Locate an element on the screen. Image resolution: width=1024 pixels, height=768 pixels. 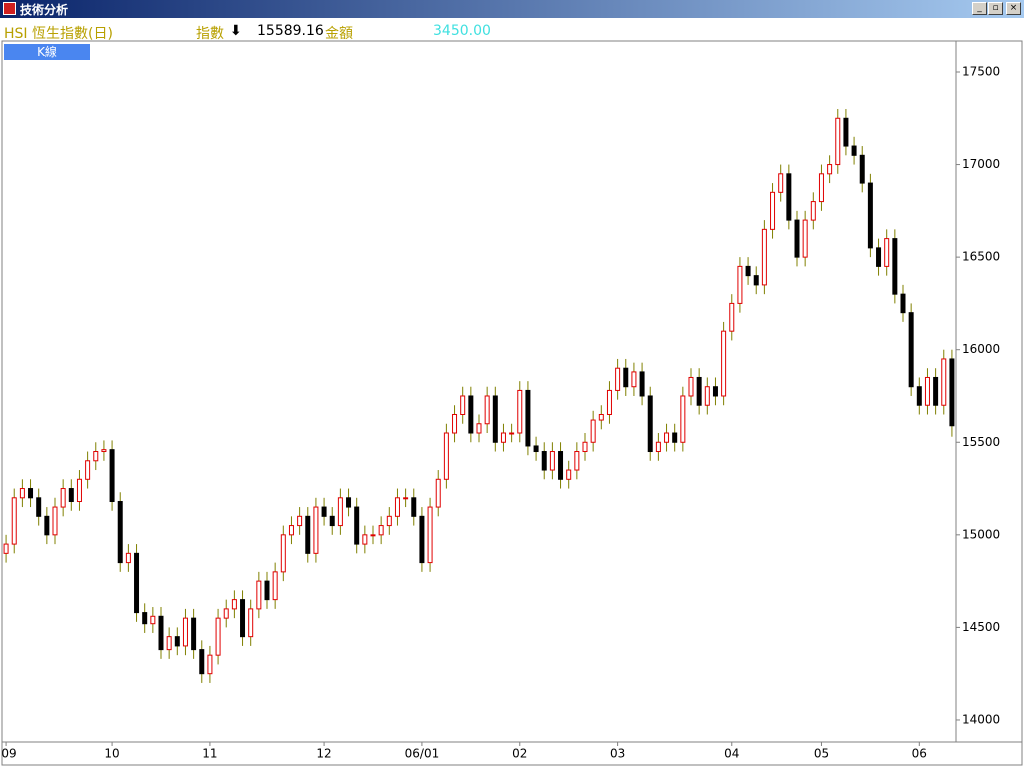
x-tick-label: 12 is located at coordinates (323, 754).